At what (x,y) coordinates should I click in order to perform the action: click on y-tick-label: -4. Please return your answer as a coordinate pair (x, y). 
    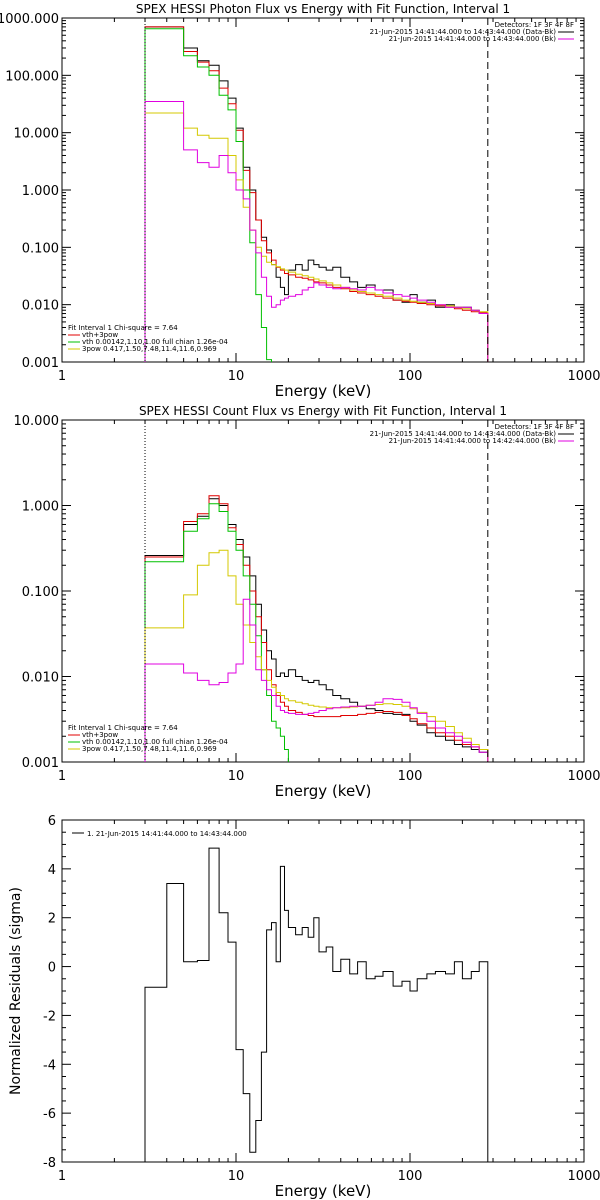
    Looking at the image, I should click on (49, 1065).